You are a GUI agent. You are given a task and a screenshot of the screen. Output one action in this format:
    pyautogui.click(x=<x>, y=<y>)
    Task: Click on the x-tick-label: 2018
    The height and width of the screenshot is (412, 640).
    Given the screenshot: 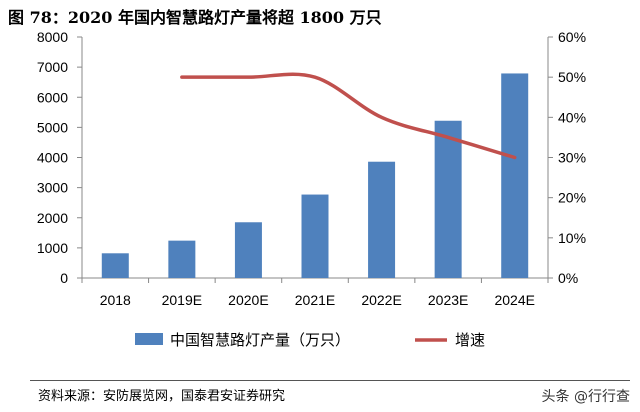 What is the action you would take?
    pyautogui.click(x=115, y=300)
    